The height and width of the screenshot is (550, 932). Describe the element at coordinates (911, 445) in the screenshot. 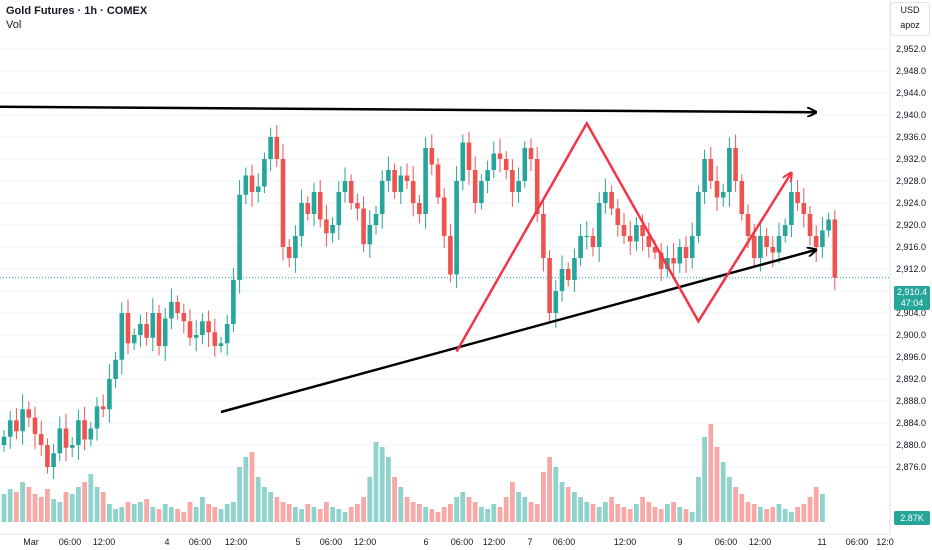

I see `price-tick-label: 2,880.0` at that location.